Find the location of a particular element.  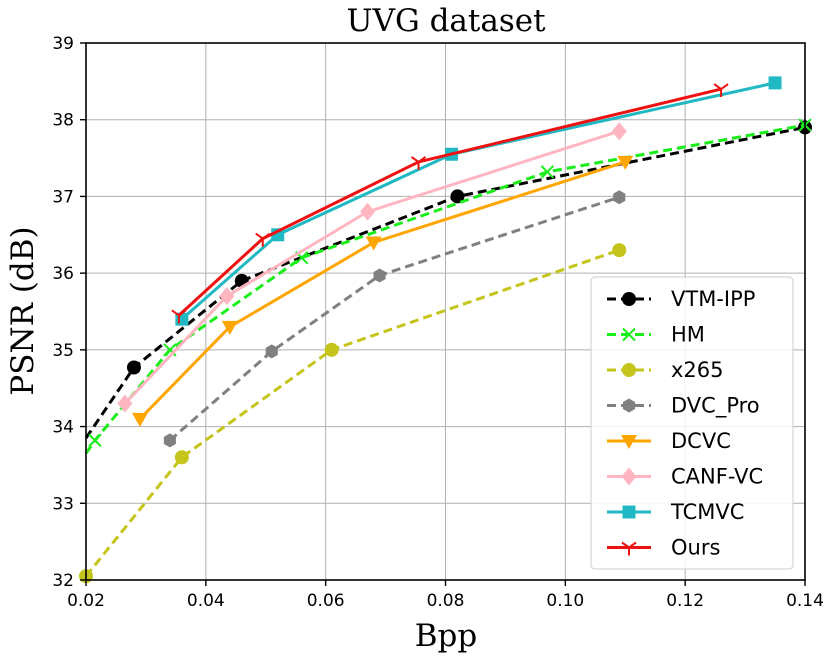

legend-label-x265: x265 is located at coordinates (697, 370).